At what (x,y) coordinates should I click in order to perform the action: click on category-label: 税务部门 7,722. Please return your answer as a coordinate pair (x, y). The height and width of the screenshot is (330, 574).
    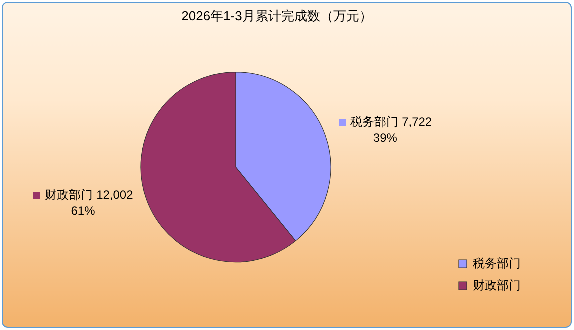
    Looking at the image, I should click on (391, 122).